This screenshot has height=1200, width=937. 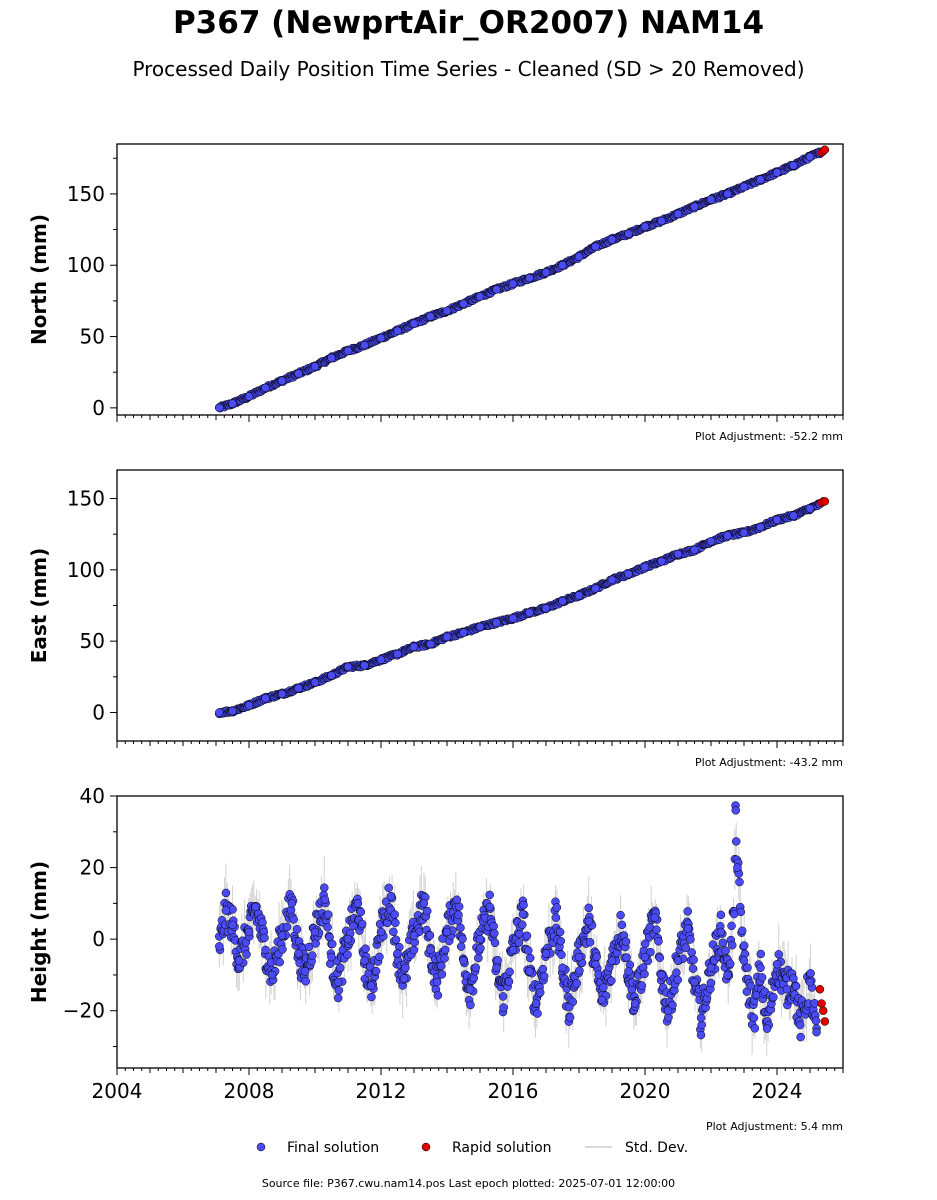 What do you see at coordinates (502, 1148) in the screenshot?
I see `legend-rapid-label: Rapid solution` at bounding box center [502, 1148].